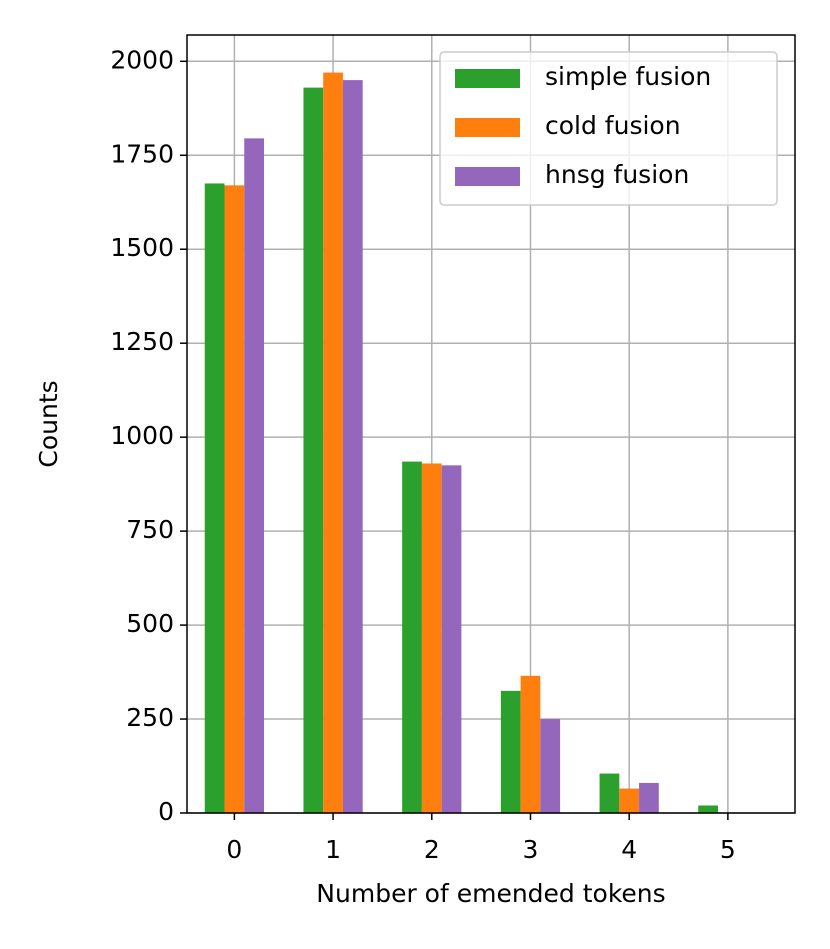 The height and width of the screenshot is (949, 830). Describe the element at coordinates (166, 811) in the screenshot. I see `y-tick-label: 0` at that location.